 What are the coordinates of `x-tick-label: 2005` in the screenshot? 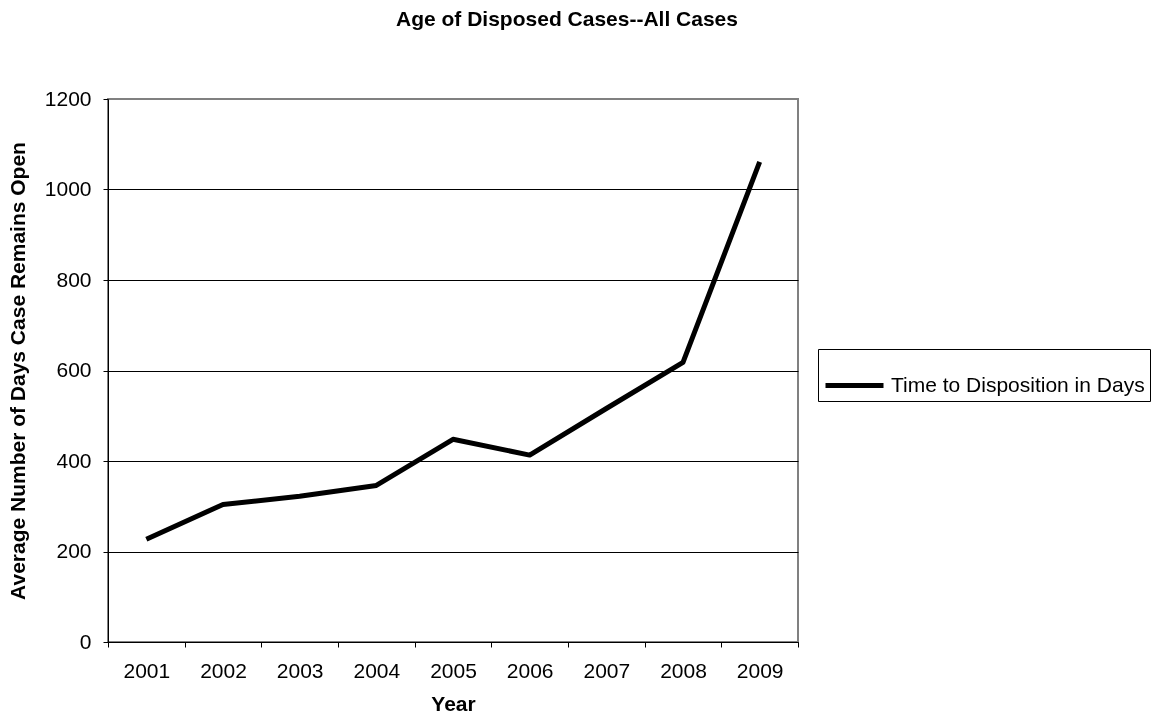 It's located at (453, 670).